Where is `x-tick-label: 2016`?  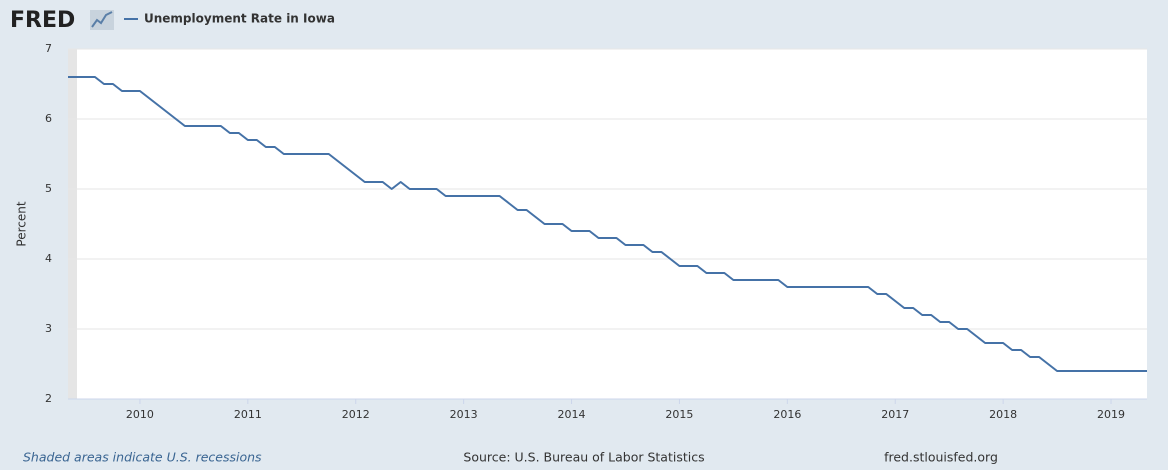
x-tick-label: 2016 is located at coordinates (787, 414).